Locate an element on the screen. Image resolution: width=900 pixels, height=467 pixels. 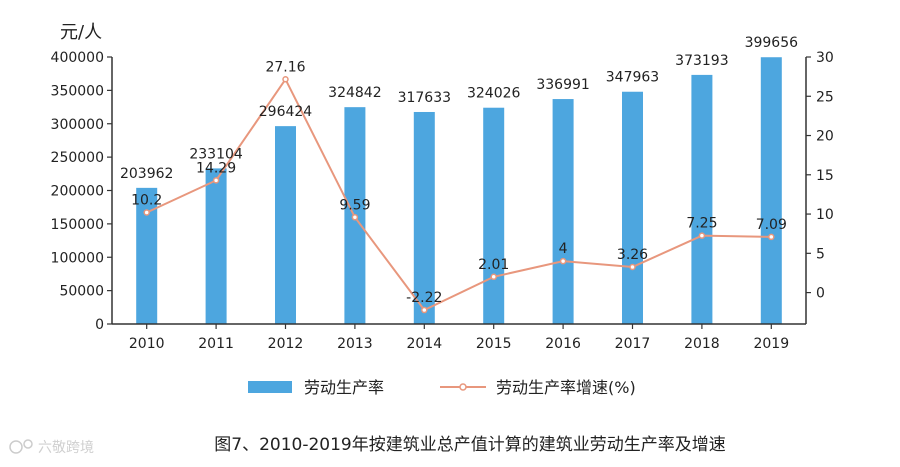
x-tick-label: 2011 is located at coordinates (216, 344).